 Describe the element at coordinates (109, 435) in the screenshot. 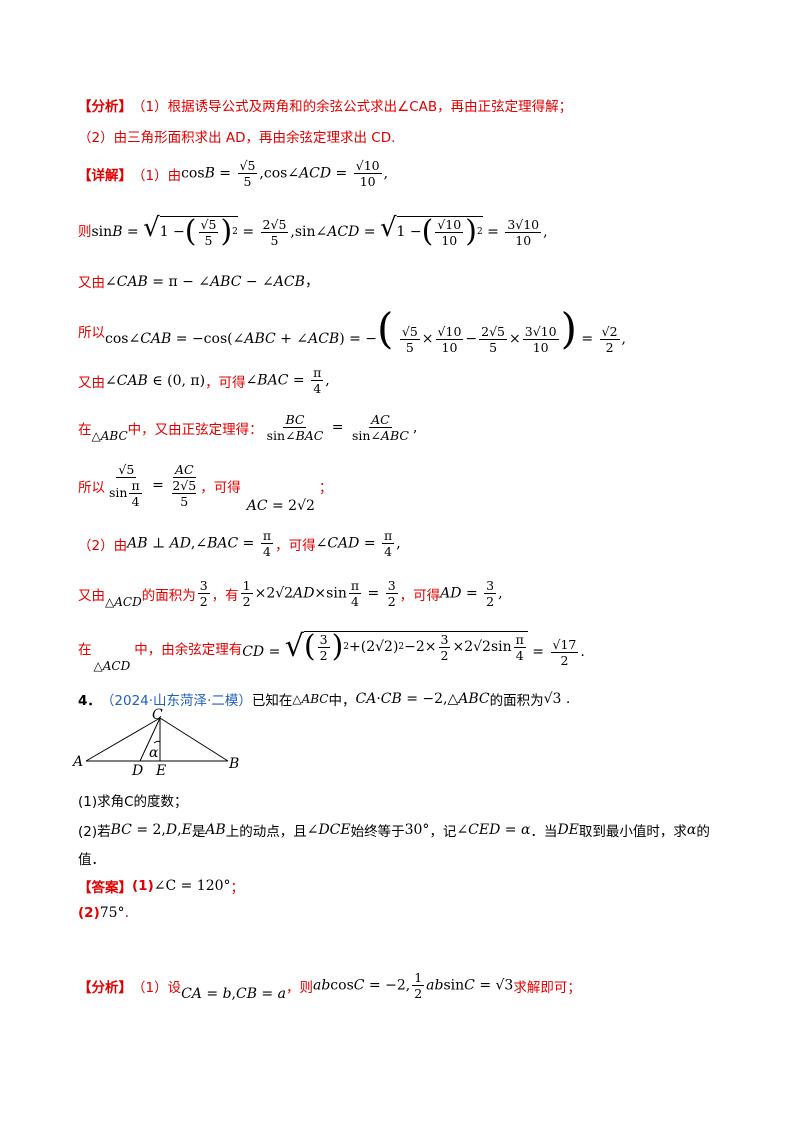

I see `detail-l6-triangle: △ABC` at that location.